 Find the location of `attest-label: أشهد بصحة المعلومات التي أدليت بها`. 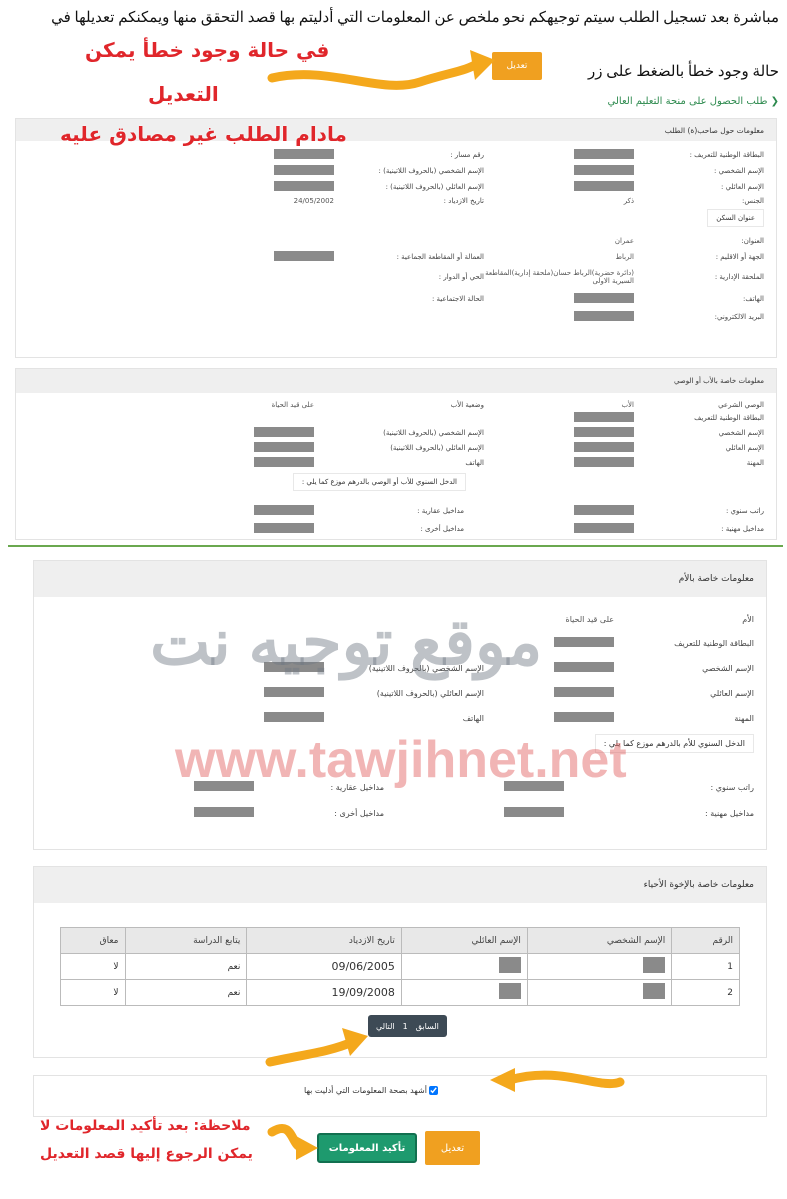

attest-label: أشهد بصحة المعلومات التي أدليت بها is located at coordinates (365, 1090).